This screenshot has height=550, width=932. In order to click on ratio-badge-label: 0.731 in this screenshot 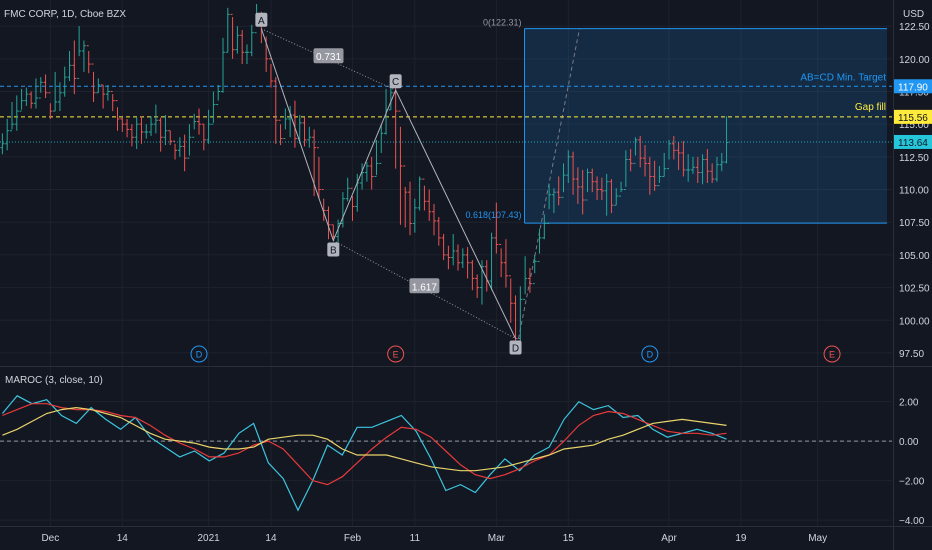, I will do `click(328, 57)`.